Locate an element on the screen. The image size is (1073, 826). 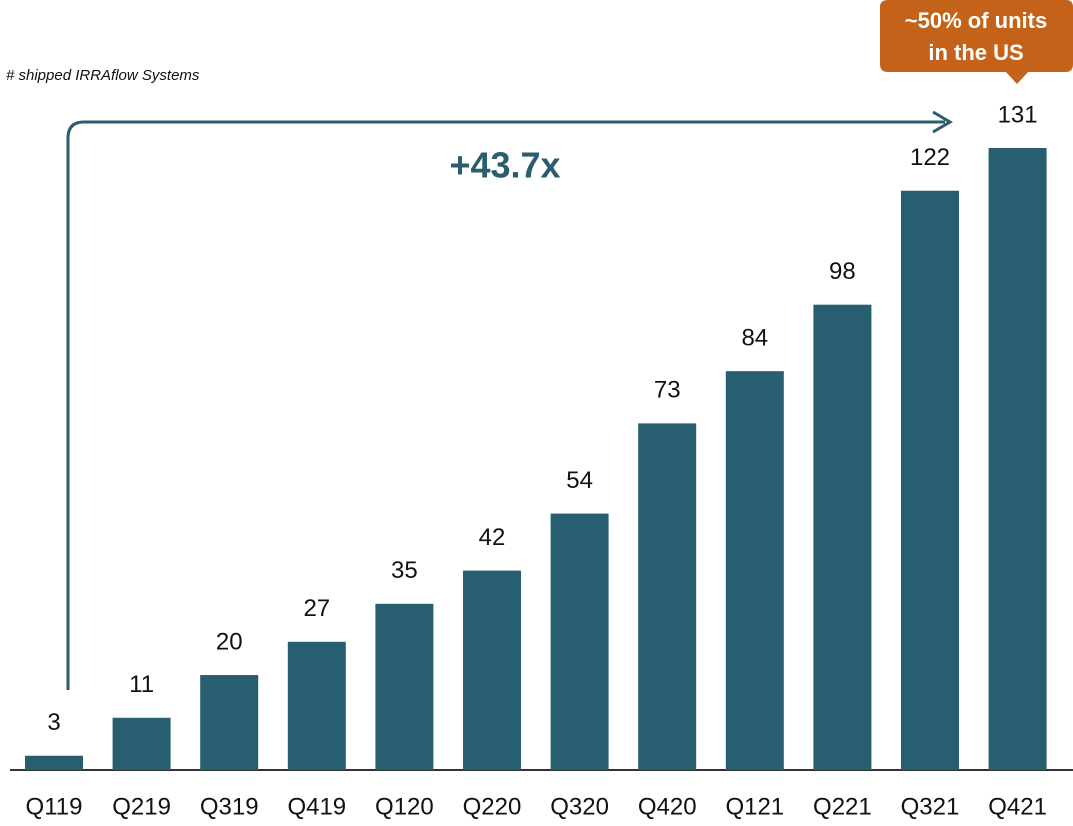
value-label: 11 is located at coordinates (141, 684).